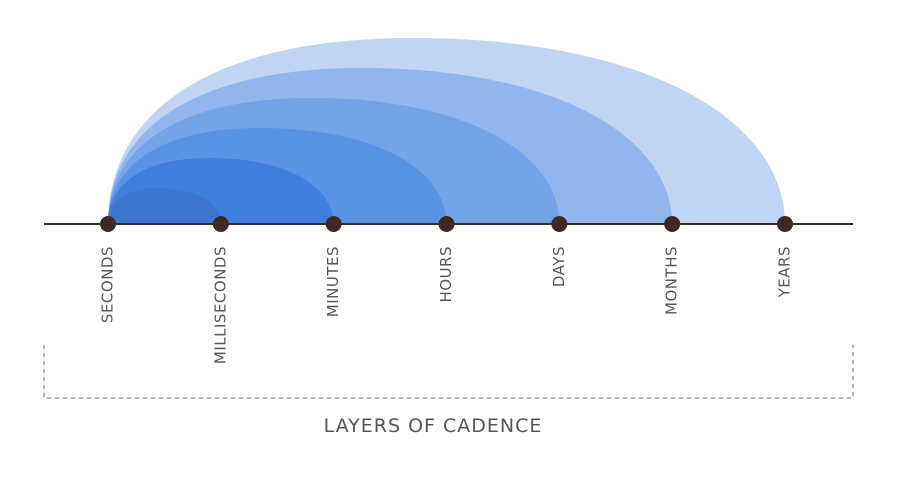  Describe the element at coordinates (333, 281) in the screenshot. I see `node-label: MINUTES` at that location.